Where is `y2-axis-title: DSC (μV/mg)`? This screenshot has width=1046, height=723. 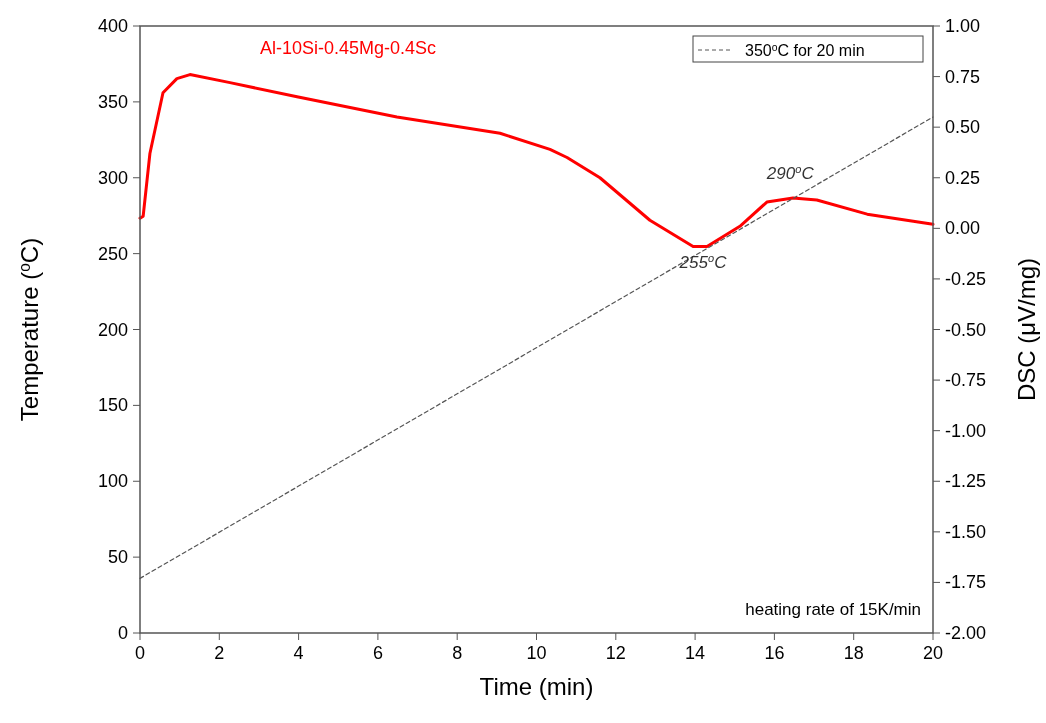
y2-axis-title: DSC (μV/mg) is located at coordinates (1026, 329).